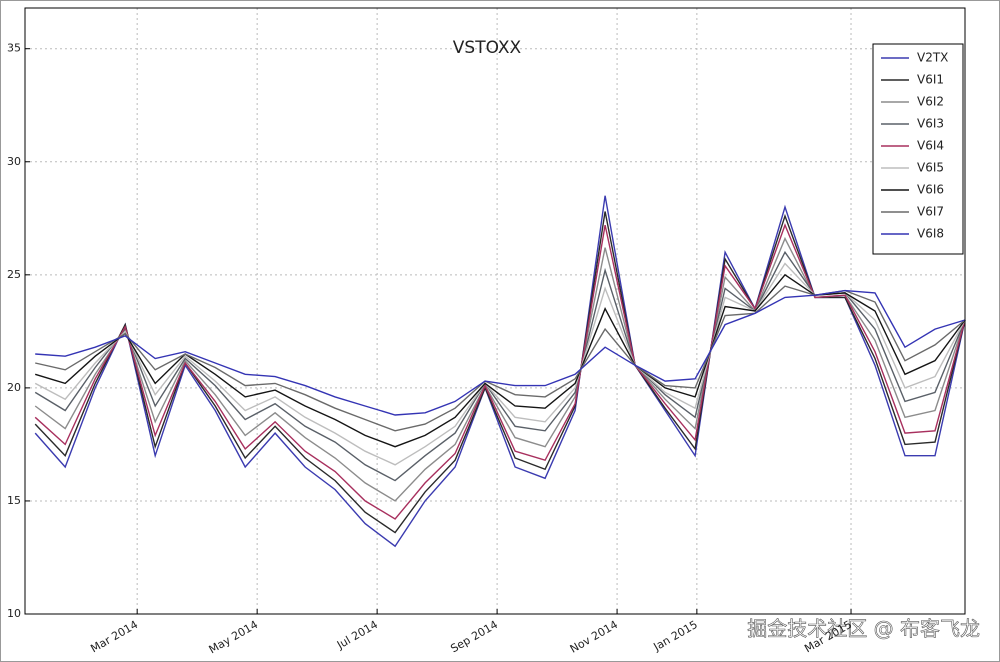  What do you see at coordinates (487, 48) in the screenshot?
I see `chart-title: VSTOXX` at bounding box center [487, 48].